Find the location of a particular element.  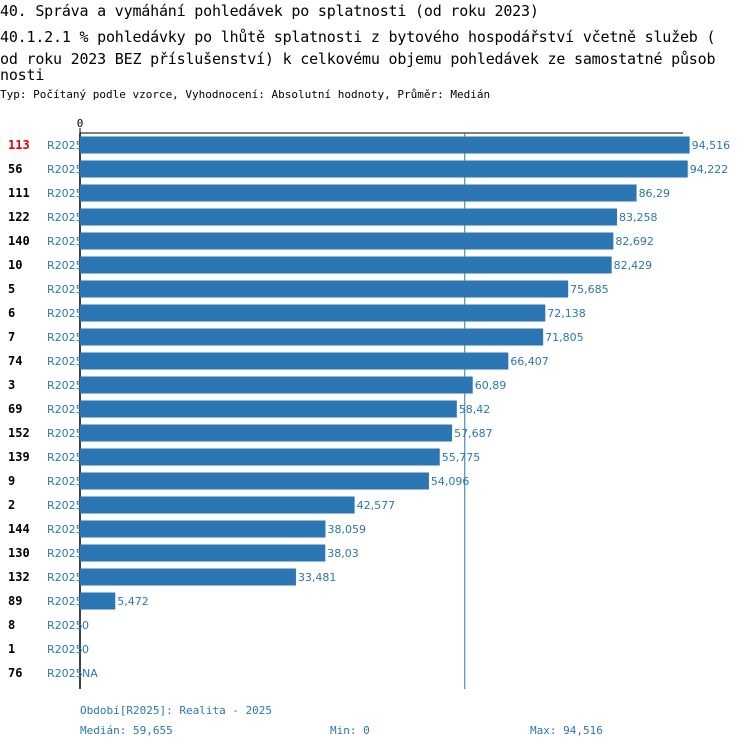

row-label: 2 is located at coordinates (11, 505).